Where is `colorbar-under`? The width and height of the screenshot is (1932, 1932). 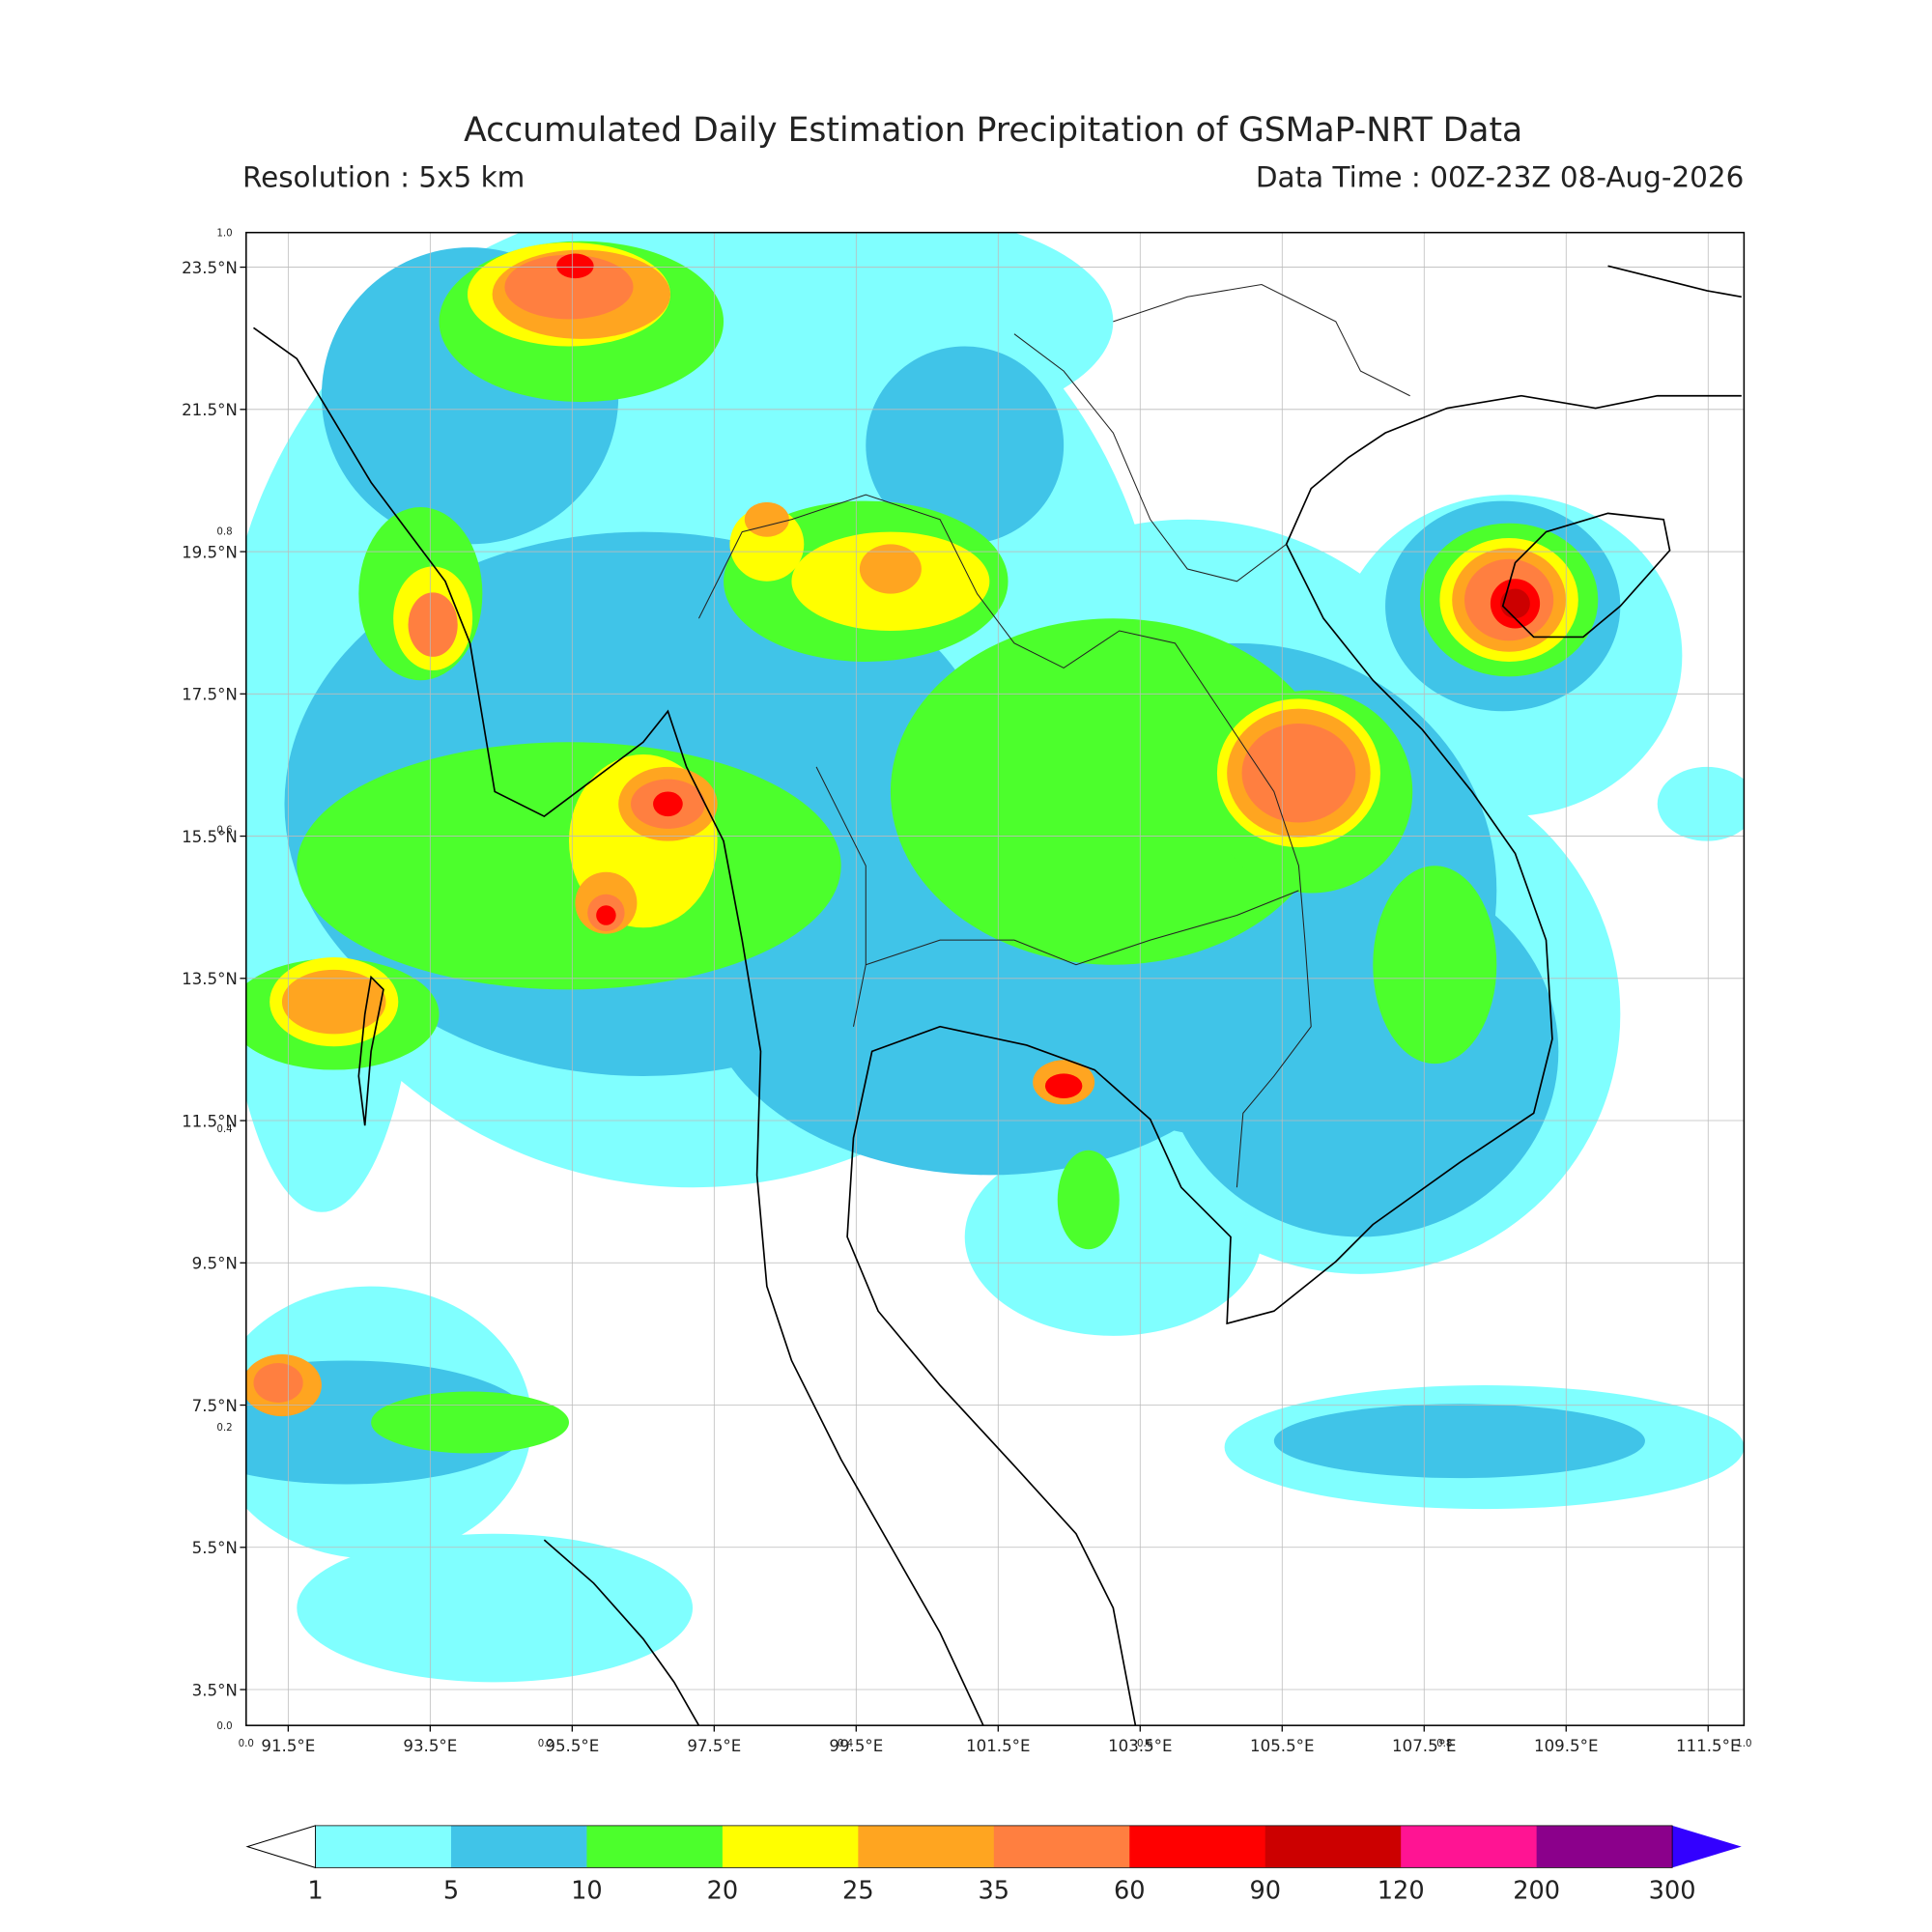 colorbar-under is located at coordinates (281, 1847).